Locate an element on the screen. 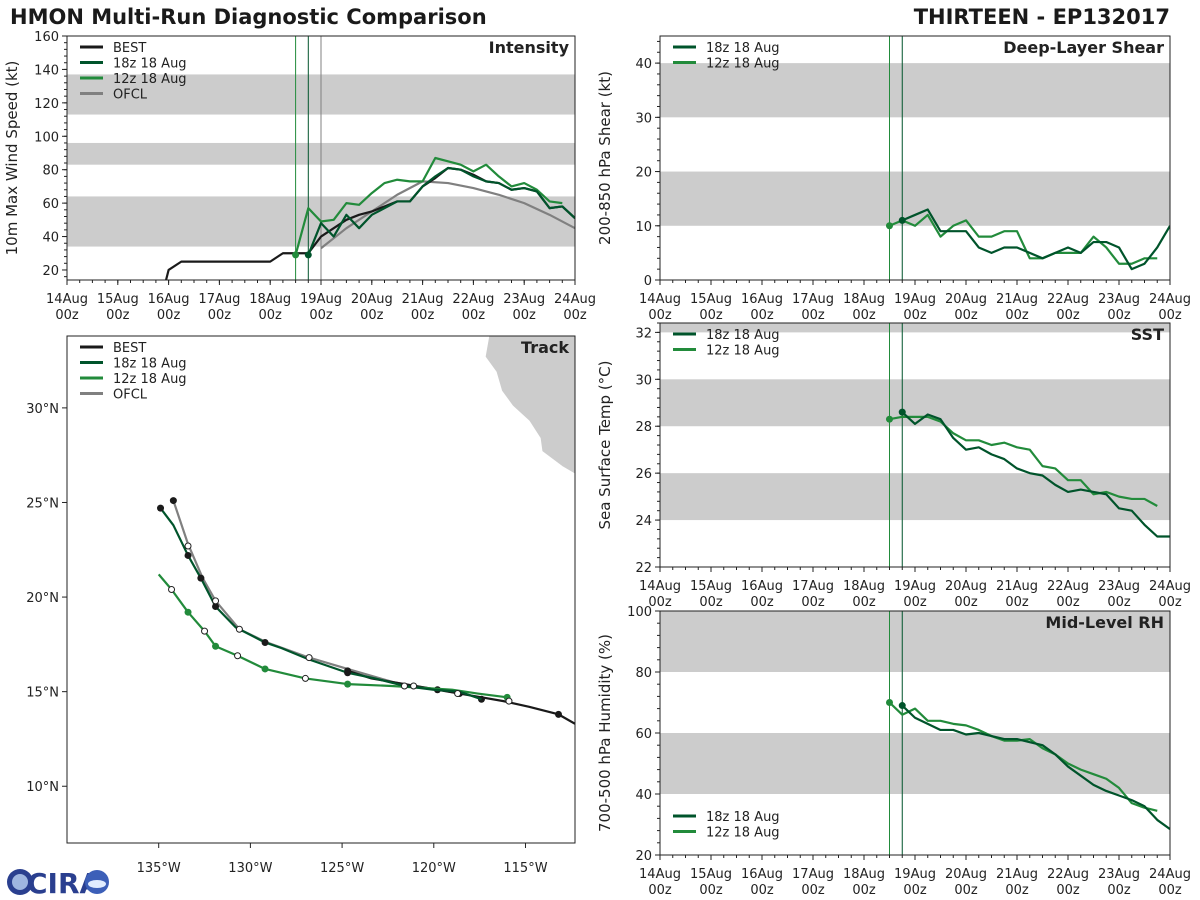 The height and width of the screenshot is (900, 1200). sst-xtick-day: 20Aug is located at coordinates (966, 586).